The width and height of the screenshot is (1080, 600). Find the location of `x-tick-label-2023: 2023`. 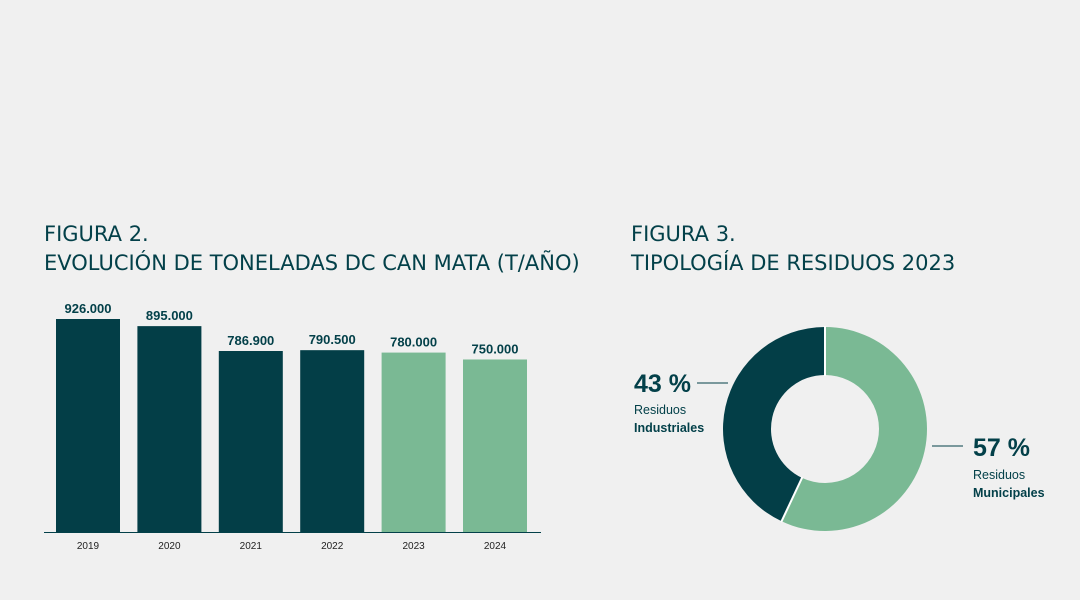

x-tick-label-2023: 2023 is located at coordinates (413, 546).